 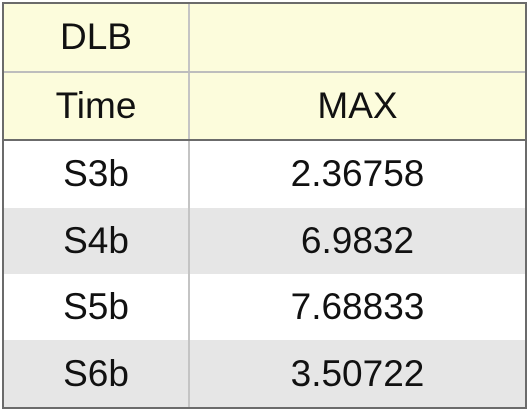 What do you see at coordinates (97, 38) in the screenshot?
I see `header-cell-dlb: DLB` at bounding box center [97, 38].